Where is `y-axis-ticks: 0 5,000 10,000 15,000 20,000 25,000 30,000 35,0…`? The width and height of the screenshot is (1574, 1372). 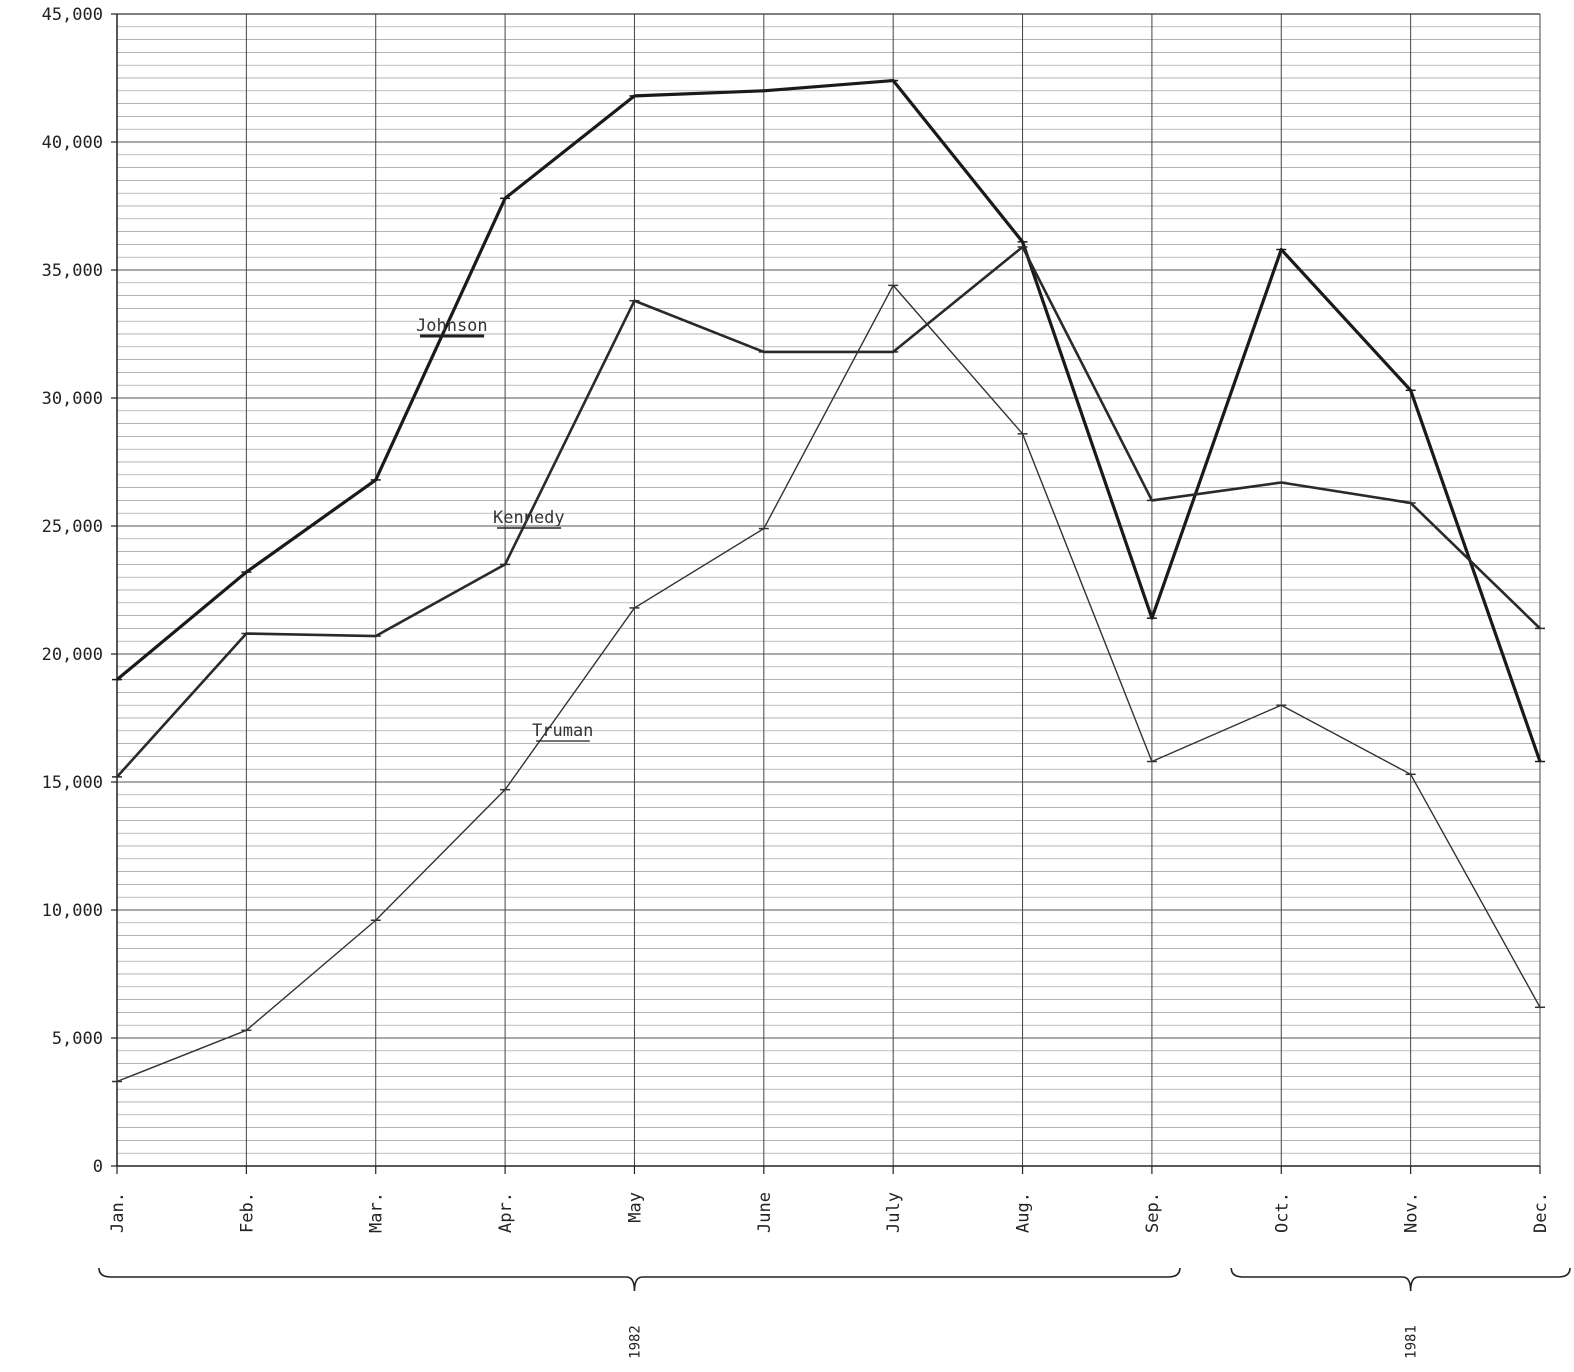
y-axis-ticks: 0 5,000 10,000 15,000 20,000 25,000 30,000 35,0… is located at coordinates (79, 591).